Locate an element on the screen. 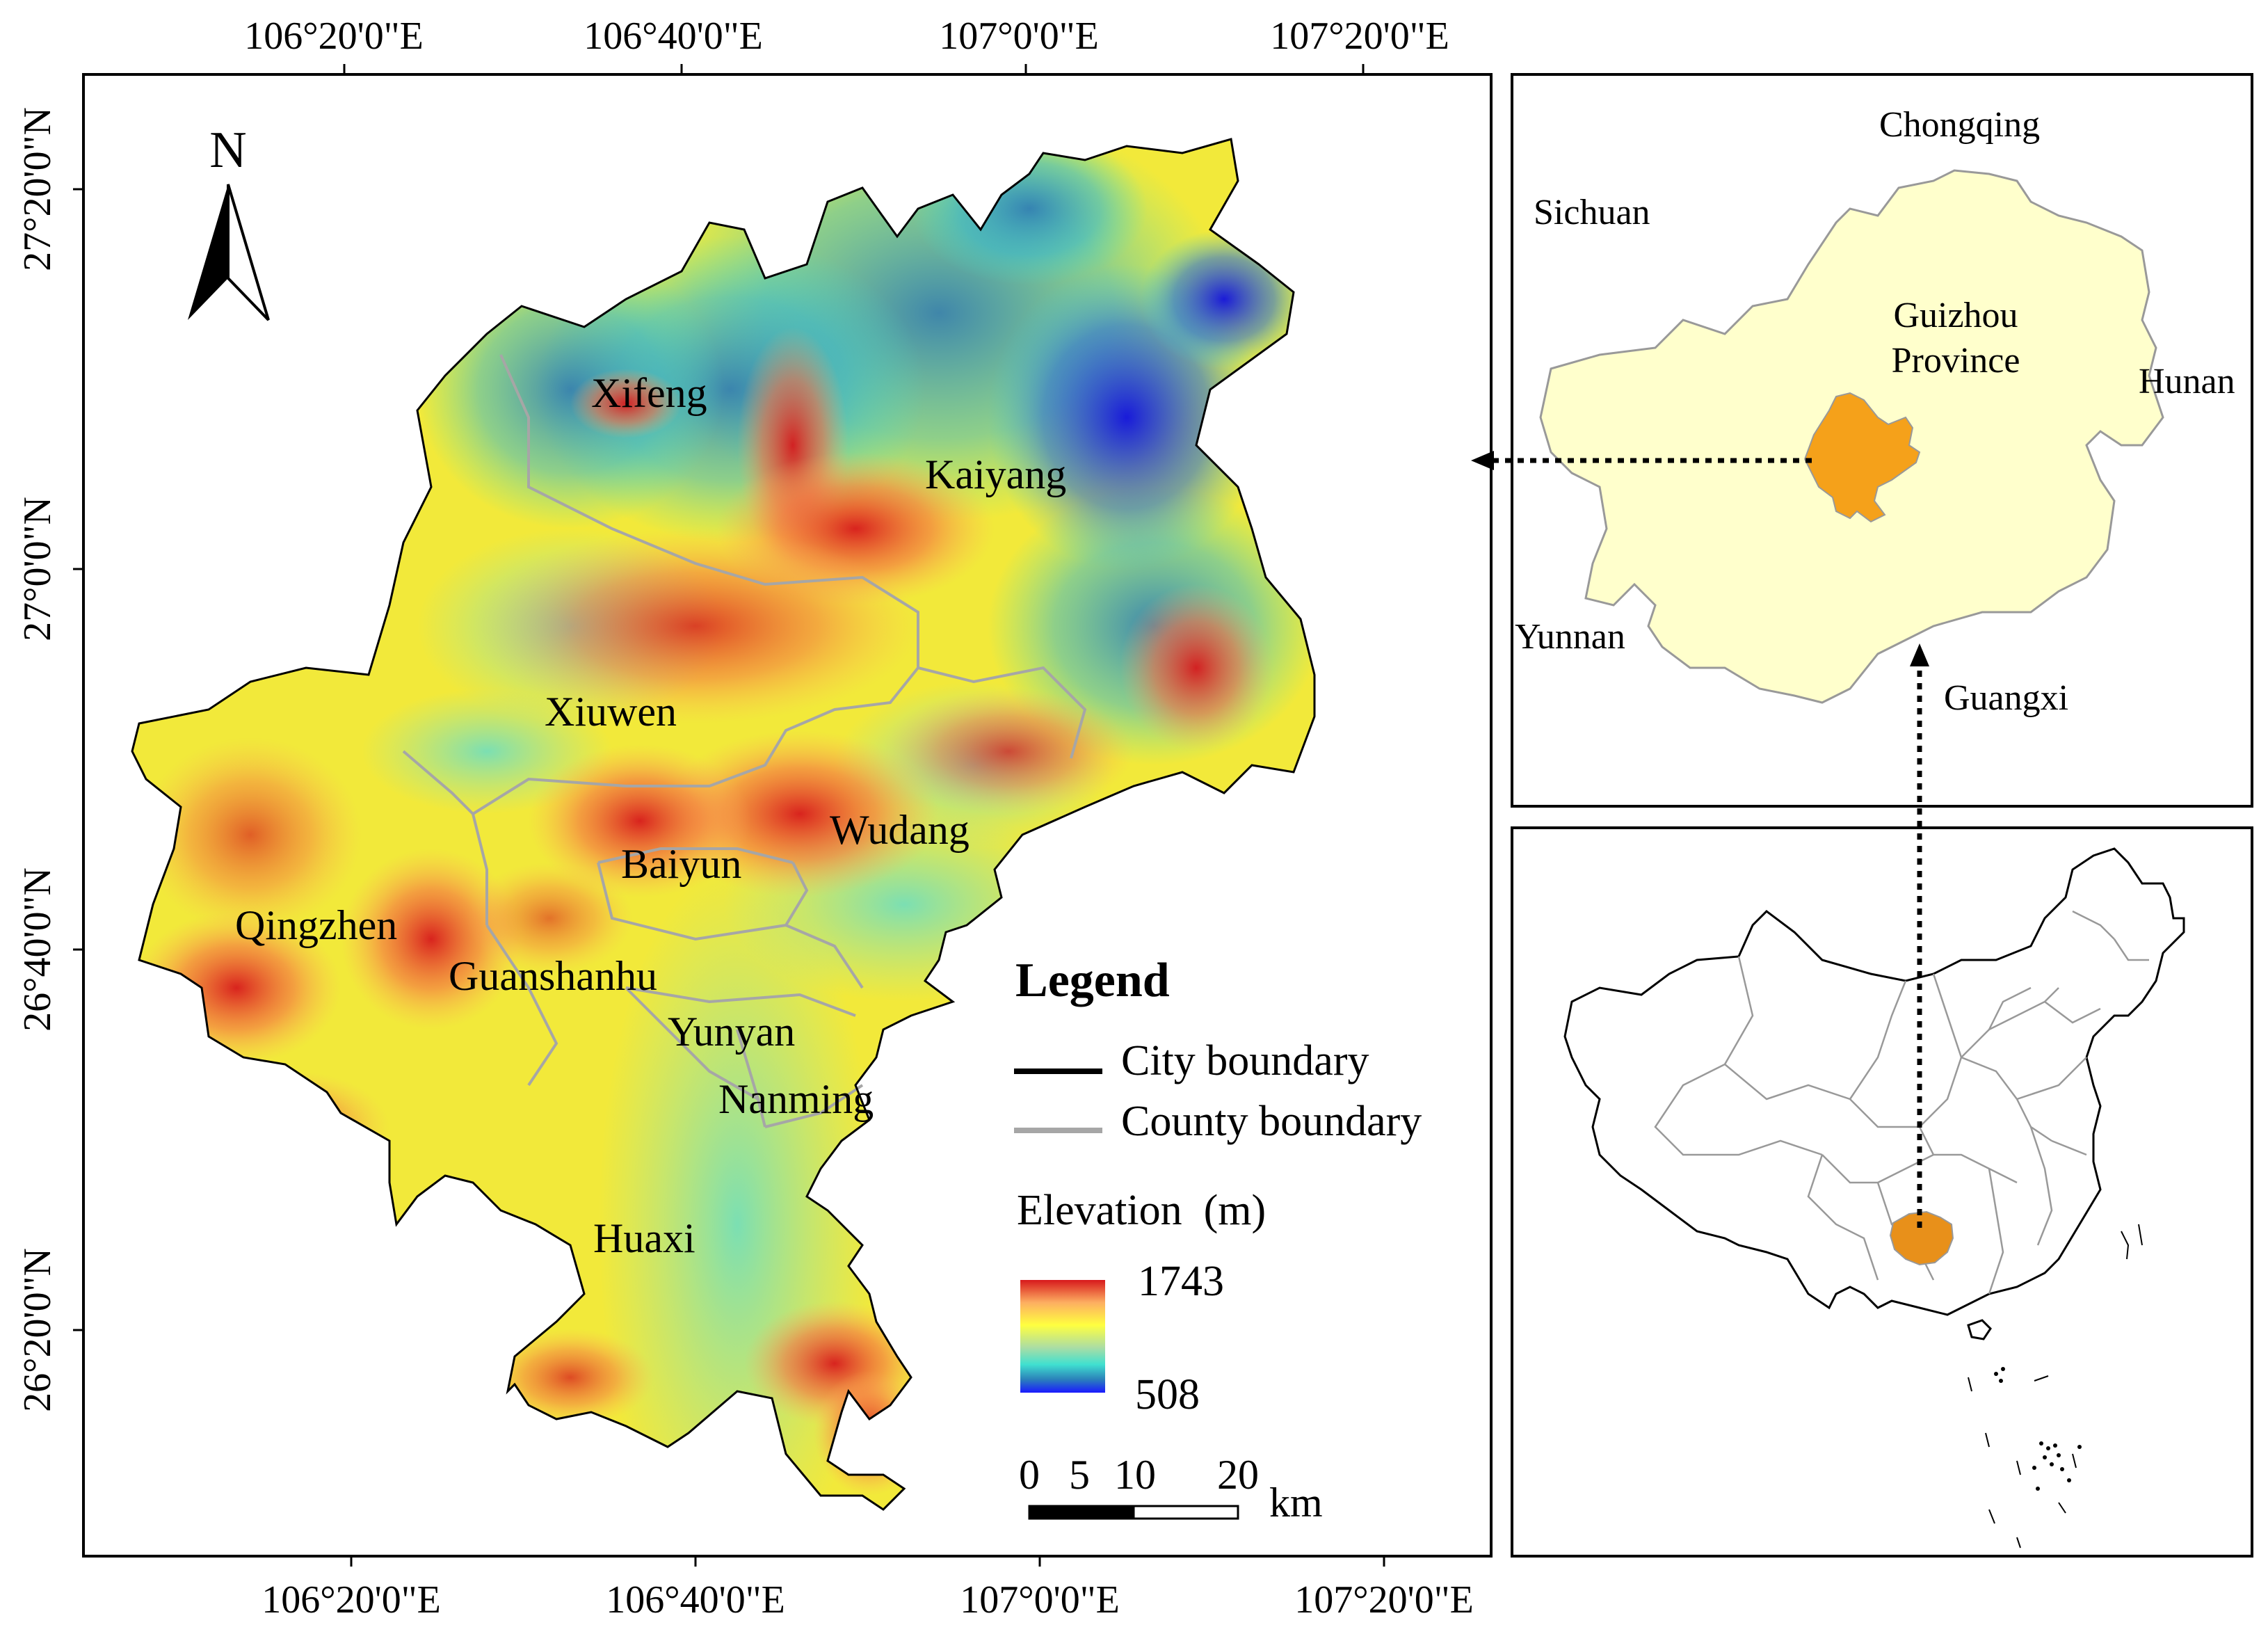  legend-city-label: City boundary is located at coordinates (1245, 1061).